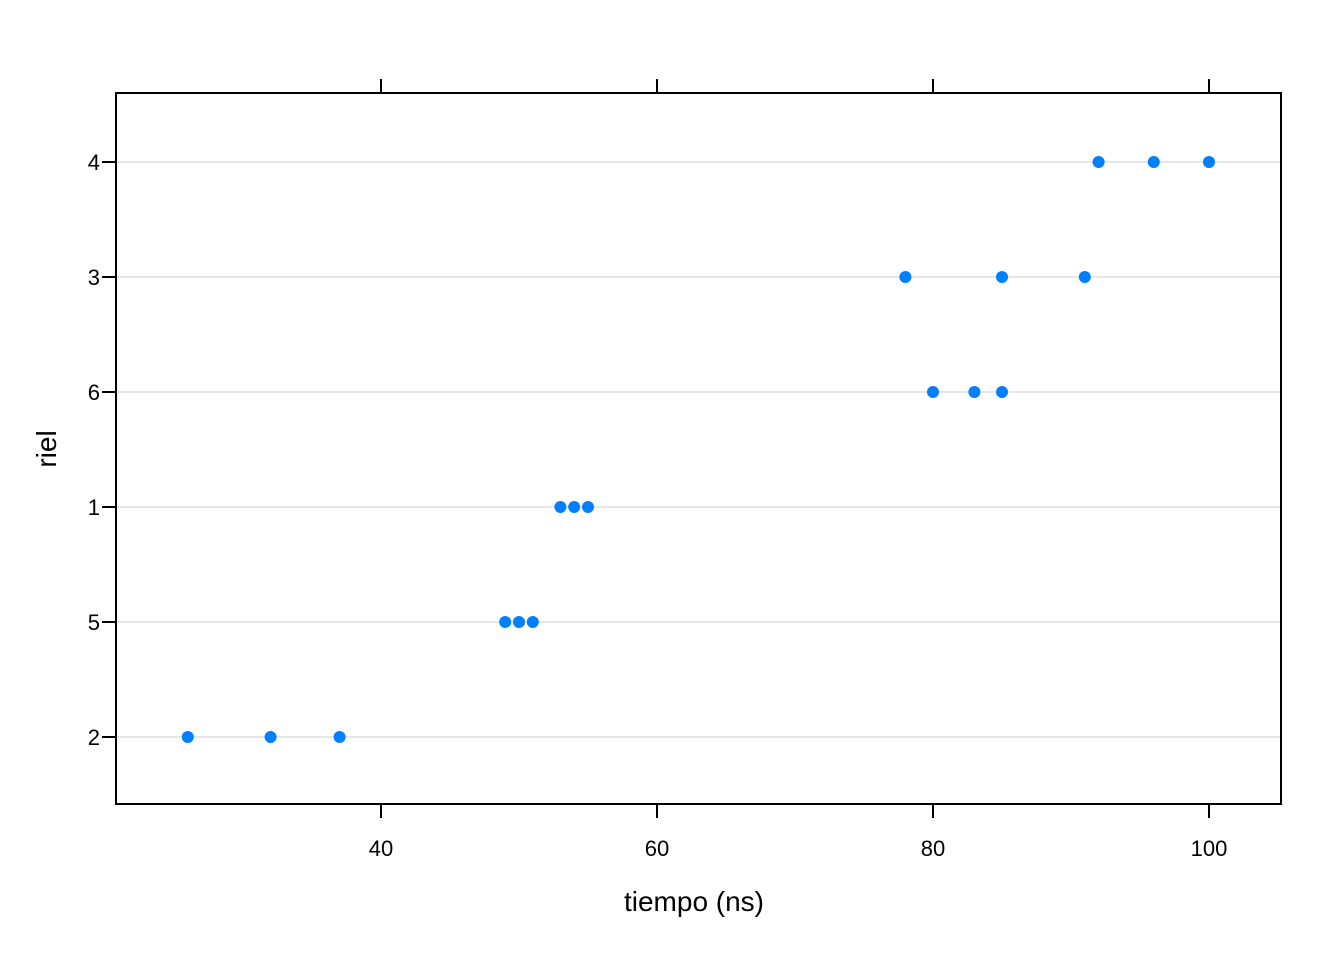  Describe the element at coordinates (94, 162) in the screenshot. I see `y-tick-label: 4` at that location.